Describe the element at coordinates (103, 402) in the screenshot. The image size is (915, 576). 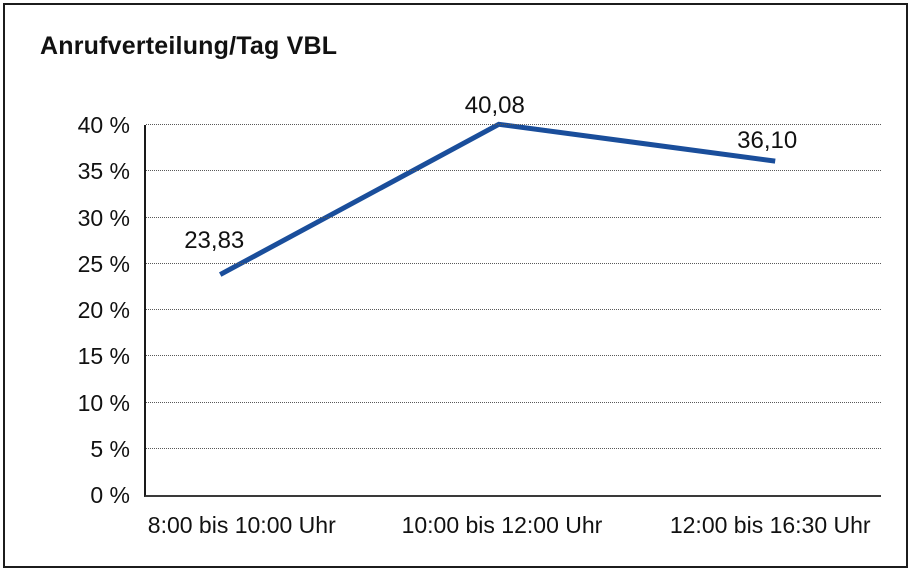
I see `y-tick-label: 10 %` at that location.